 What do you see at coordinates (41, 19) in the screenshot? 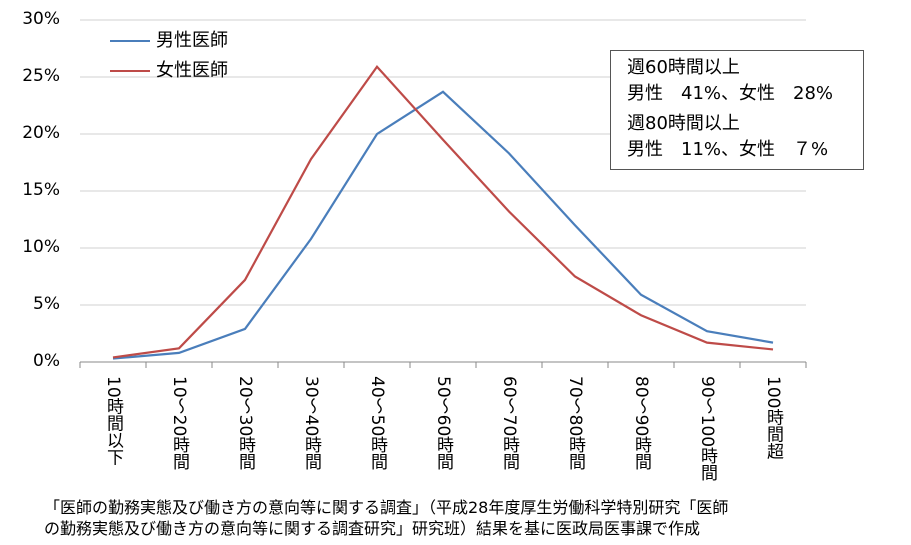
I see `y-tick-label: 30%` at bounding box center [41, 19].